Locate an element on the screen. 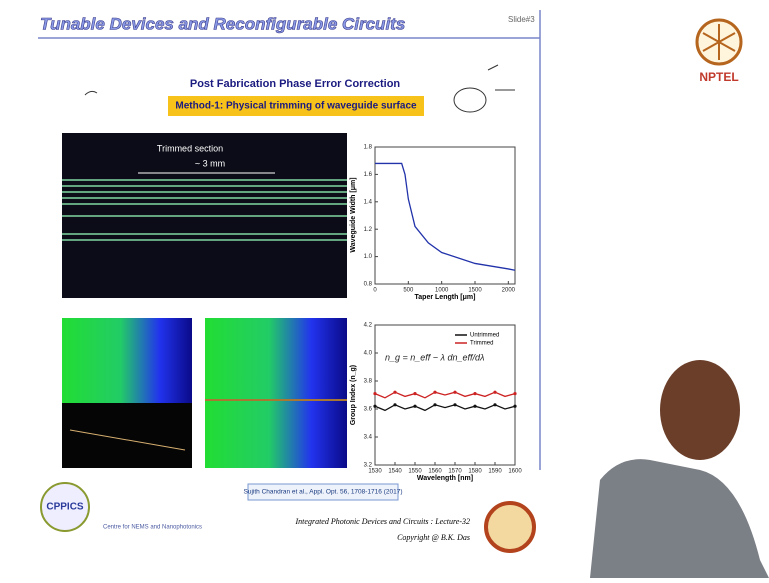 The width and height of the screenshot is (769, 583). x-tick-label: 1580 is located at coordinates (475, 472).